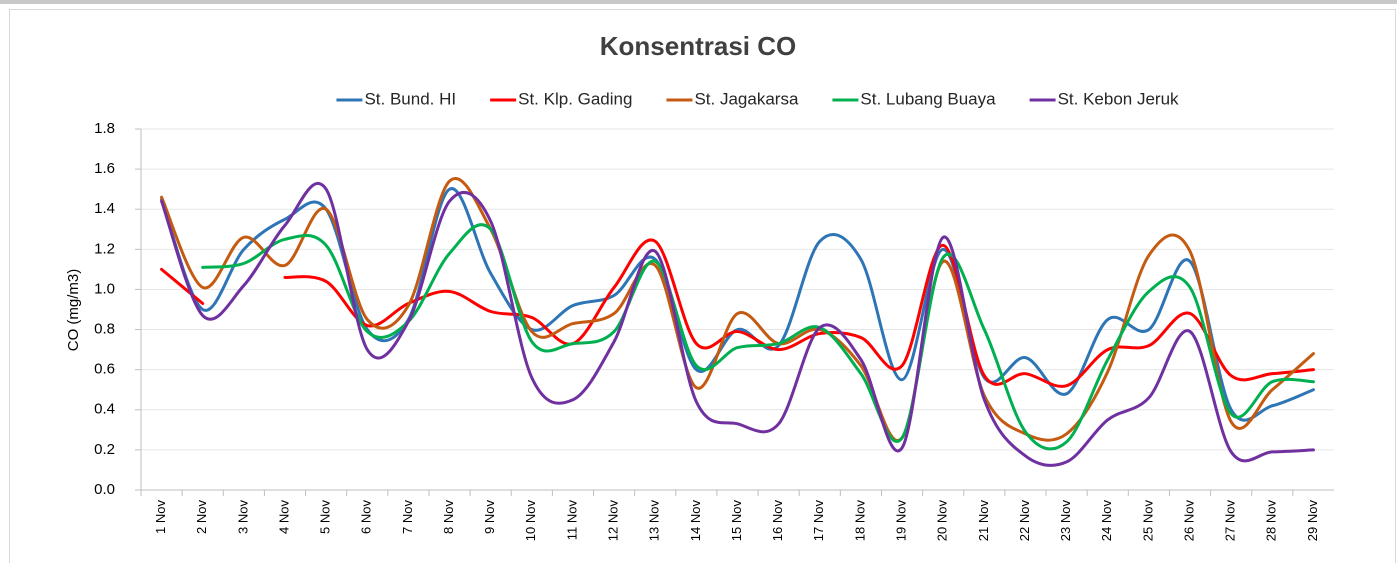 The image size is (1397, 563). Describe the element at coordinates (366, 517) in the screenshot. I see `x-tick-label: 6 Nov` at that location.